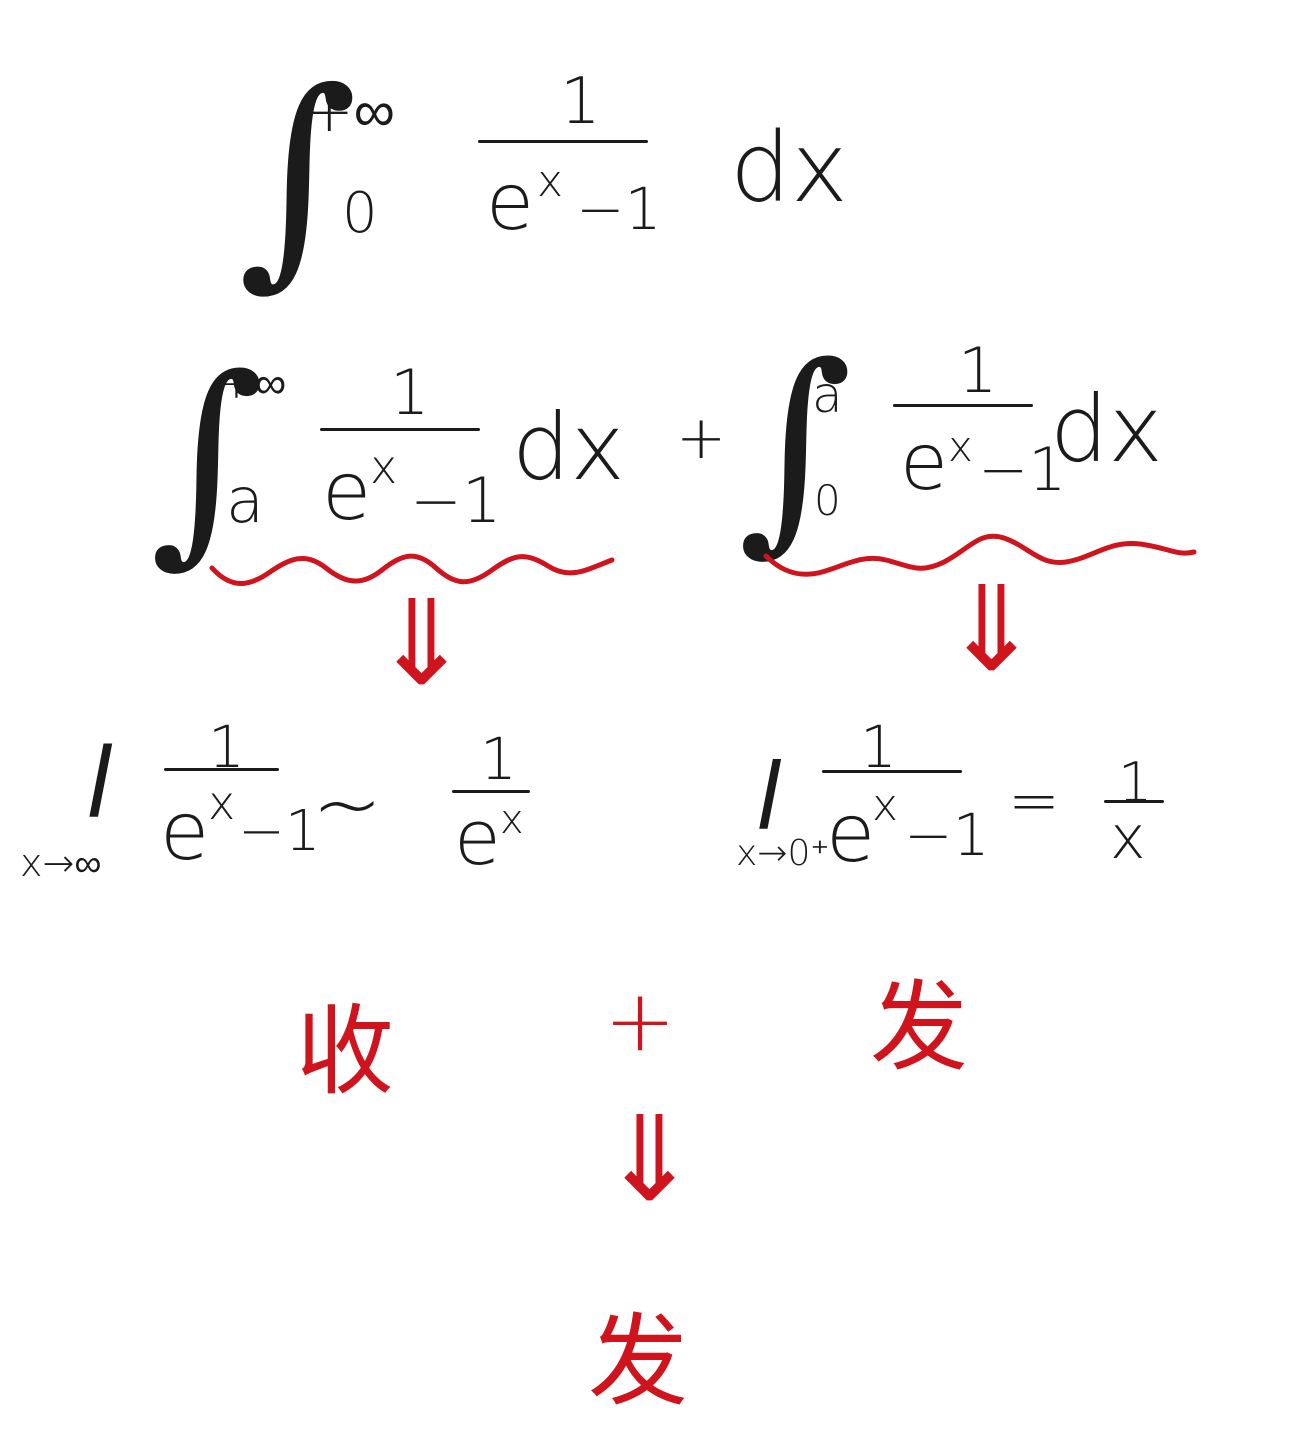 Image resolution: width=1302 pixels, height=1447 pixels. Describe the element at coordinates (649, 1159) in the screenshot. I see `double-down-arrow-final: ⇓` at that location.